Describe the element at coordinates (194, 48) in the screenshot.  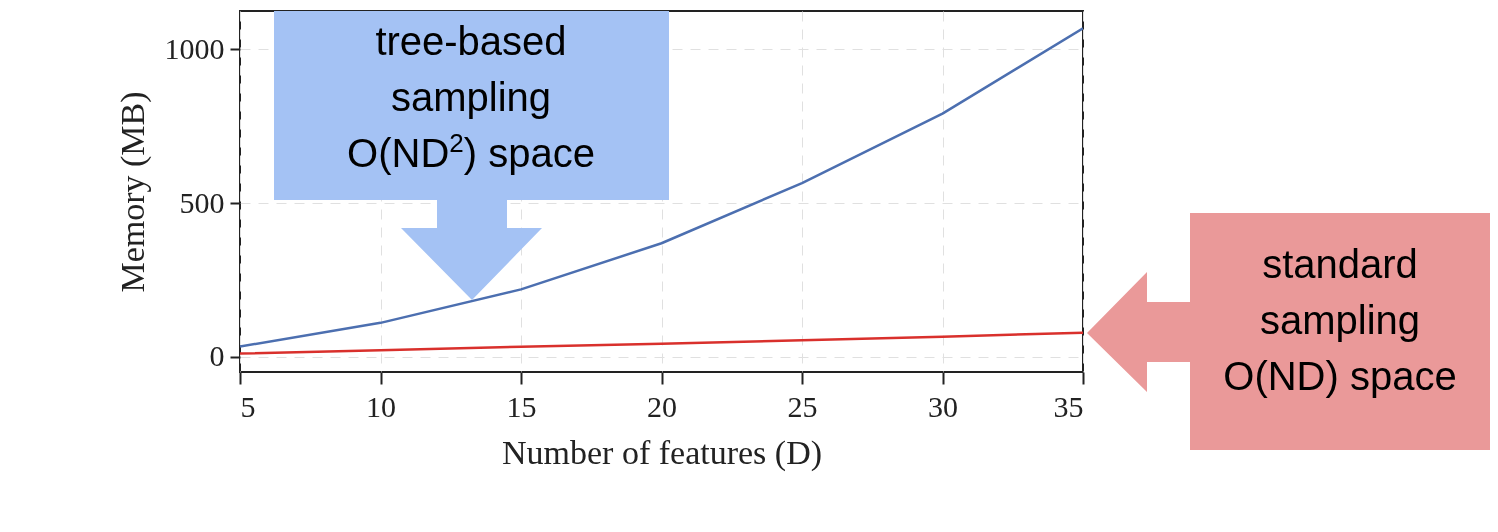
I see `y-tick-label: 1000` at that location.